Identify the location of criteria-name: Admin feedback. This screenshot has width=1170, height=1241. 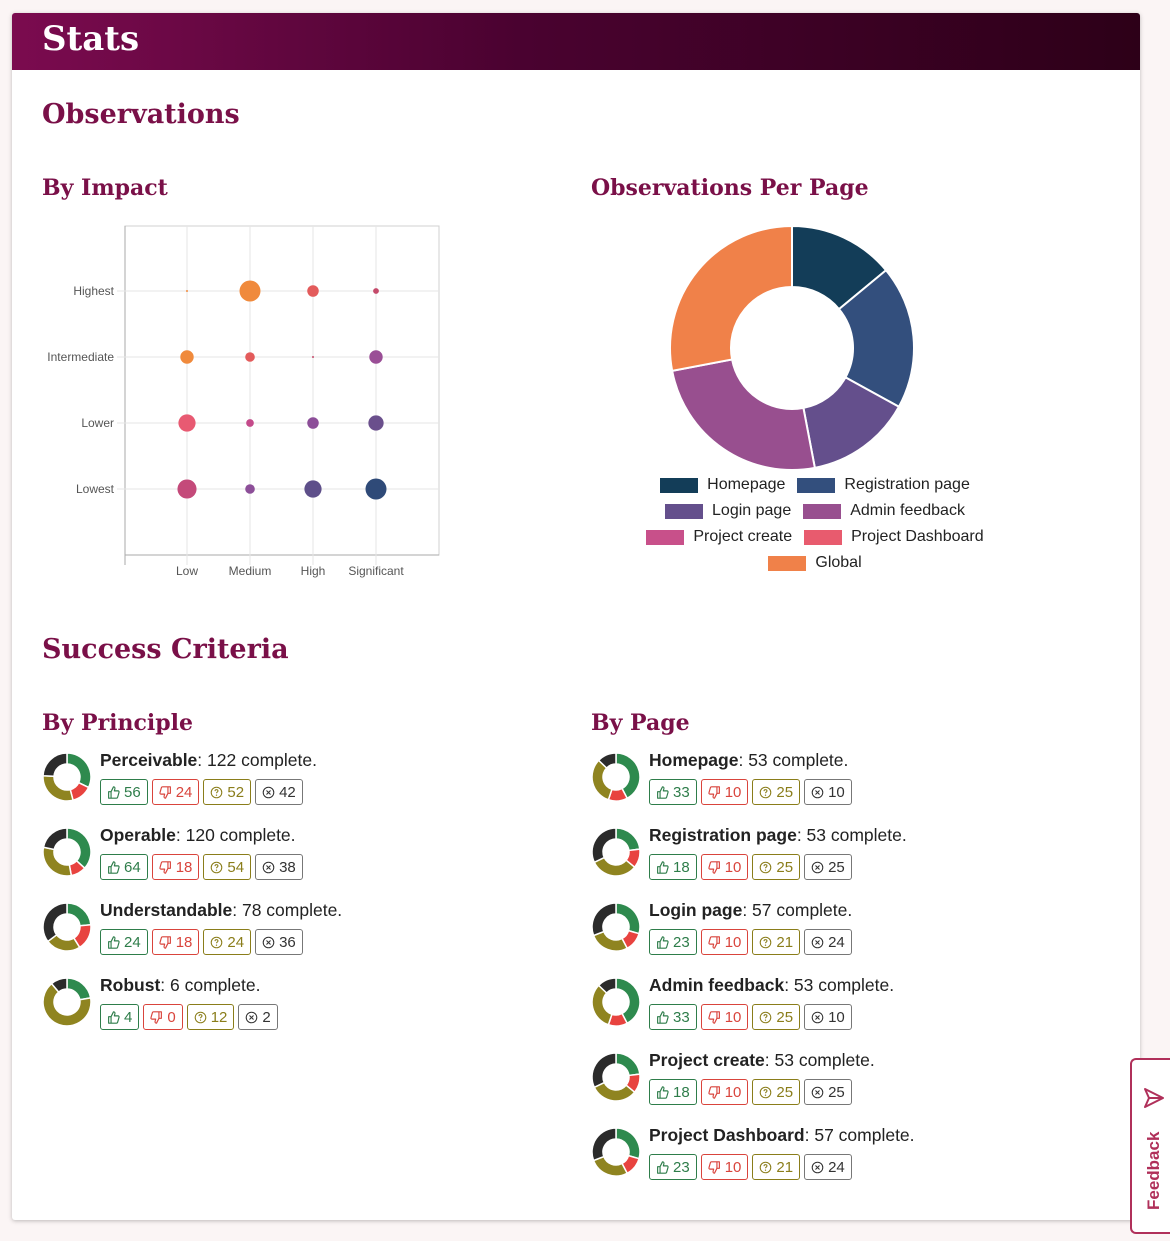
(717, 985).